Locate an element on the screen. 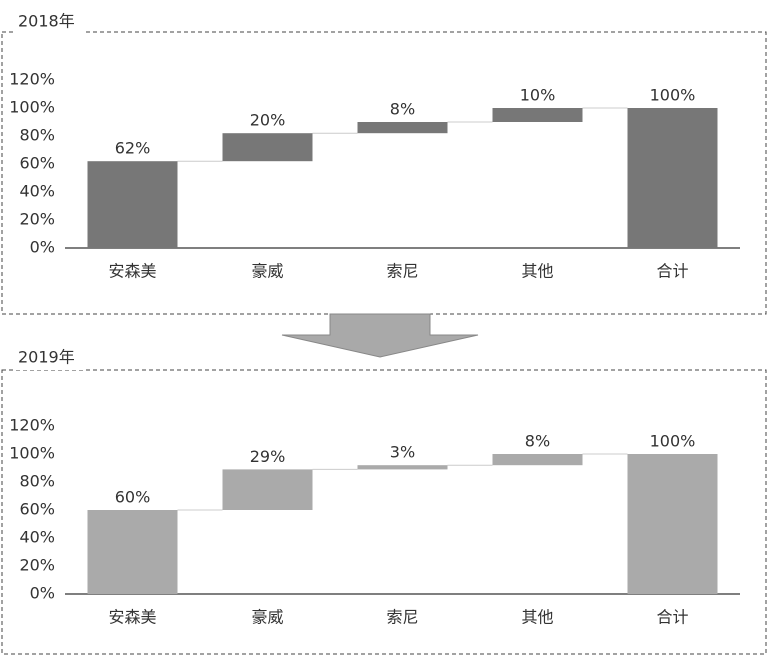  down-arrow is located at coordinates (380, 335).